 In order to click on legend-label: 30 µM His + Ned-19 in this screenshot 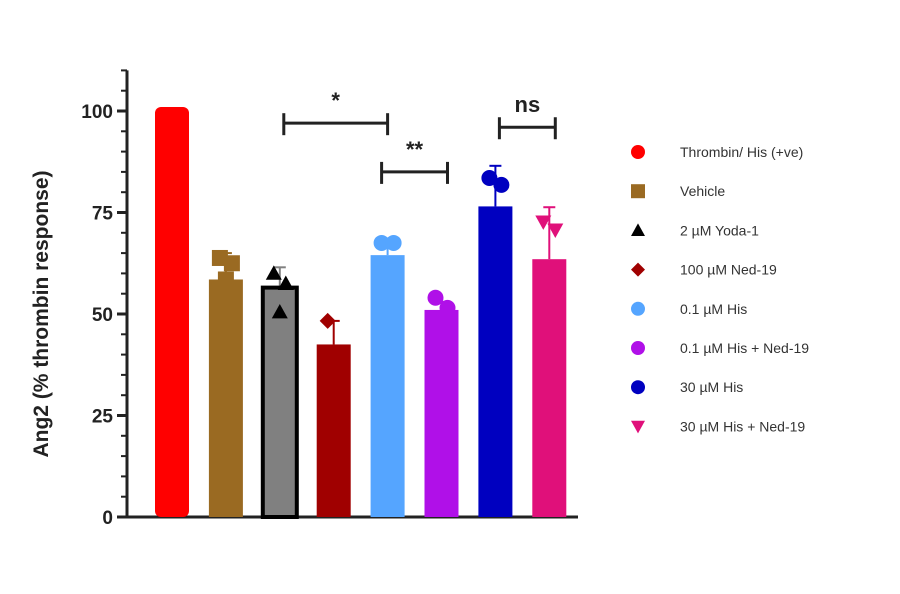, I will do `click(742, 426)`.